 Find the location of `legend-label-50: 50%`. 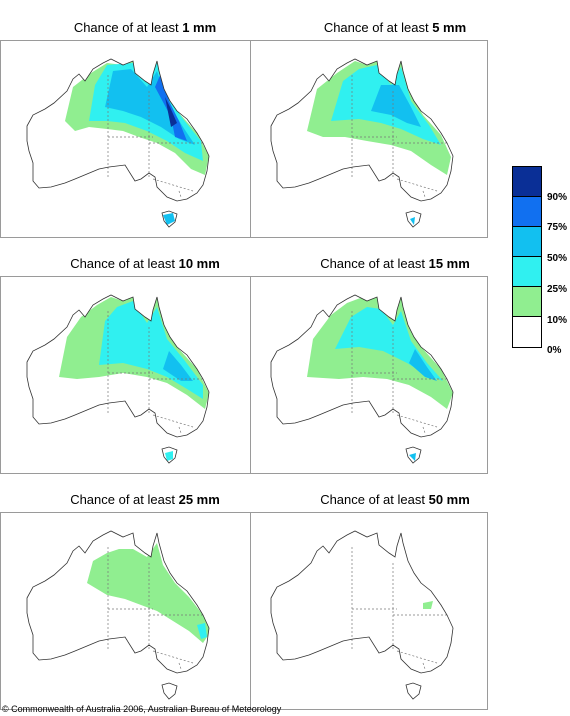

legend-label-50: 50% is located at coordinates (557, 258).